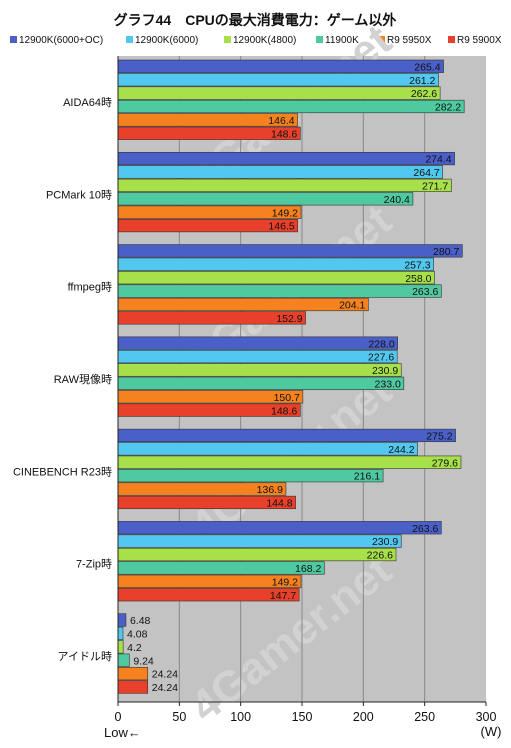  What do you see at coordinates (118, 717) in the screenshot?
I see `x-tick-label: 0` at bounding box center [118, 717].